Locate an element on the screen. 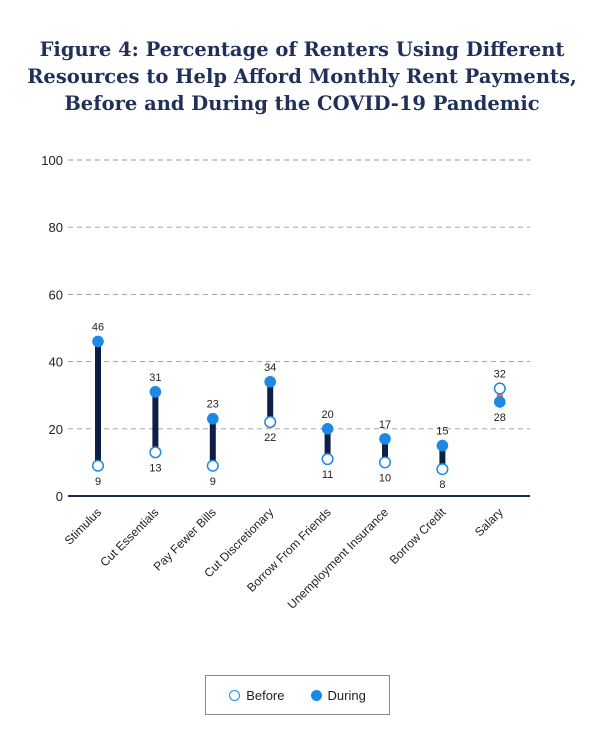 The image size is (604, 739). data-label: 46 is located at coordinates (98, 327).